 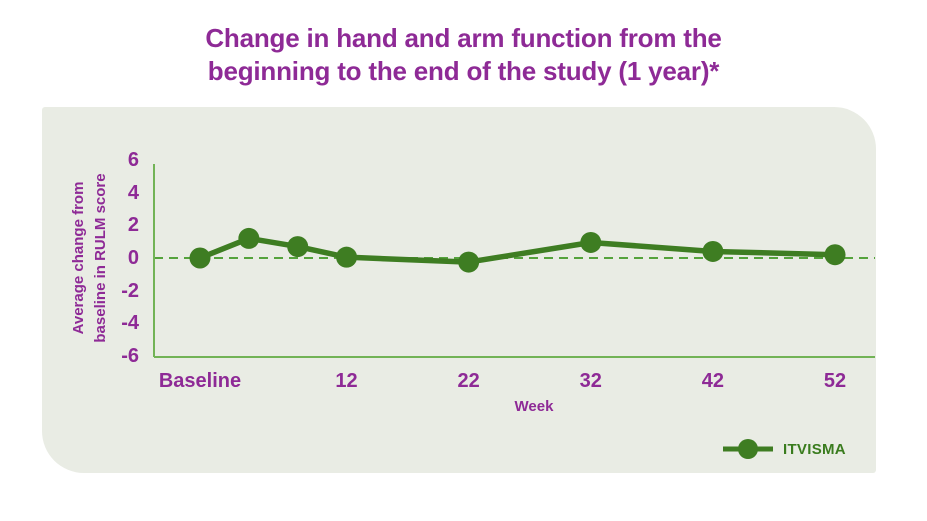 I want to click on x-tick-label: 22, so click(x=468, y=381).